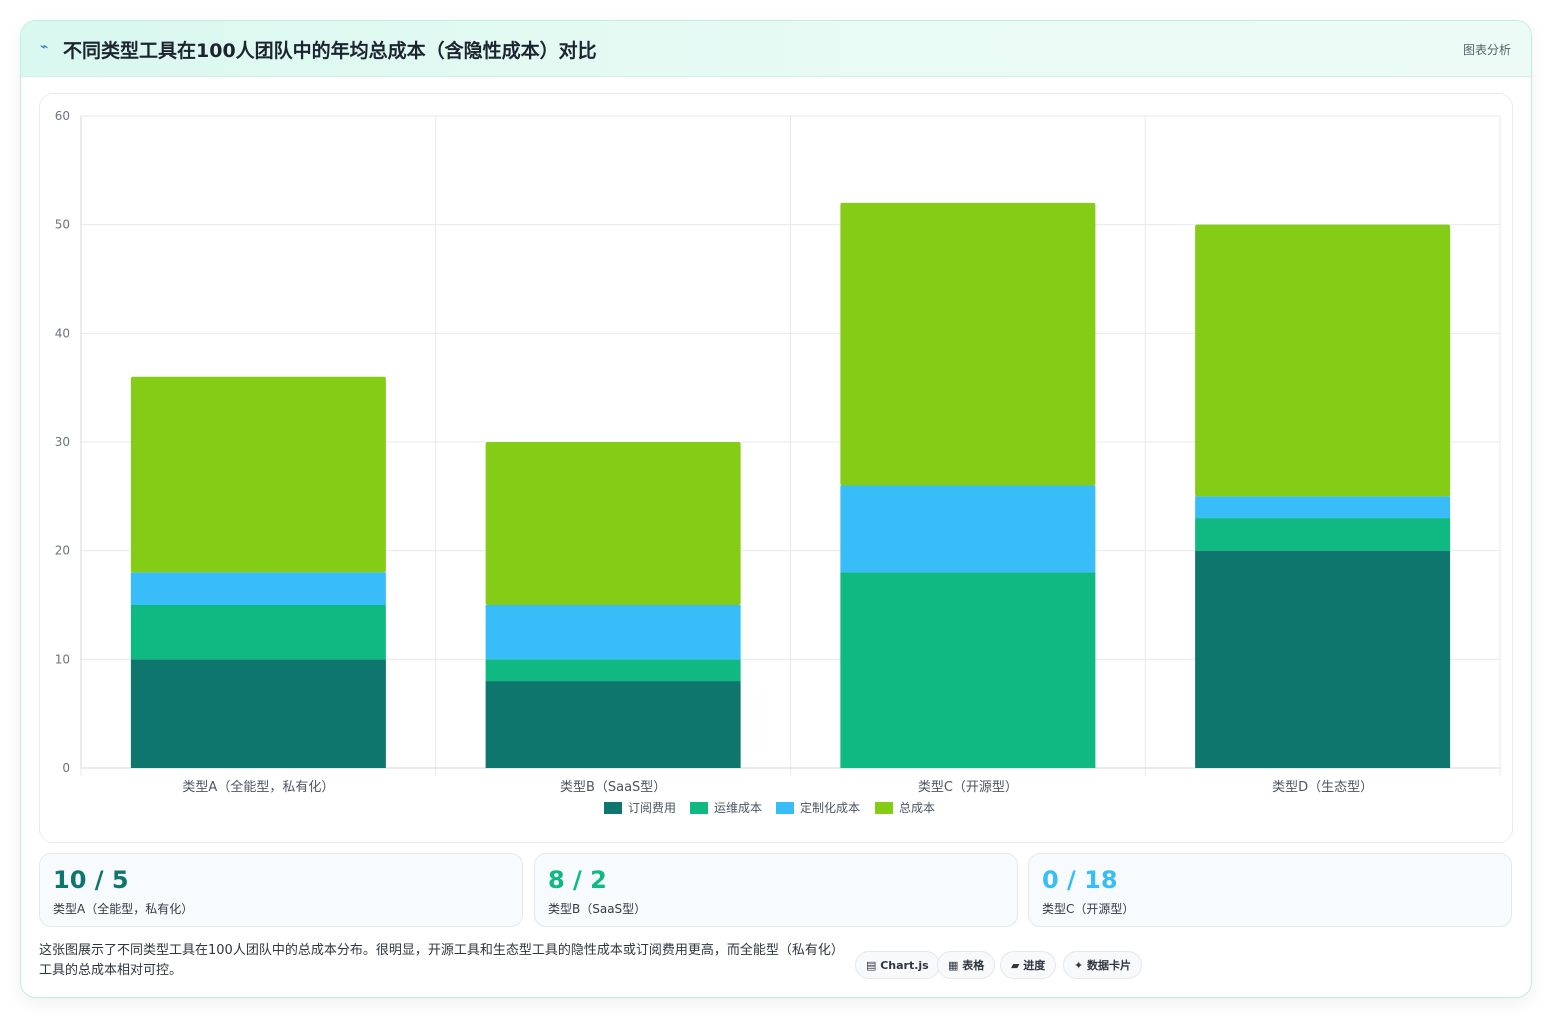 This screenshot has height=1020, width=1552. I want to click on stat-card-a: 10 / 5 类型A（全能型，私有化）, so click(281, 890).